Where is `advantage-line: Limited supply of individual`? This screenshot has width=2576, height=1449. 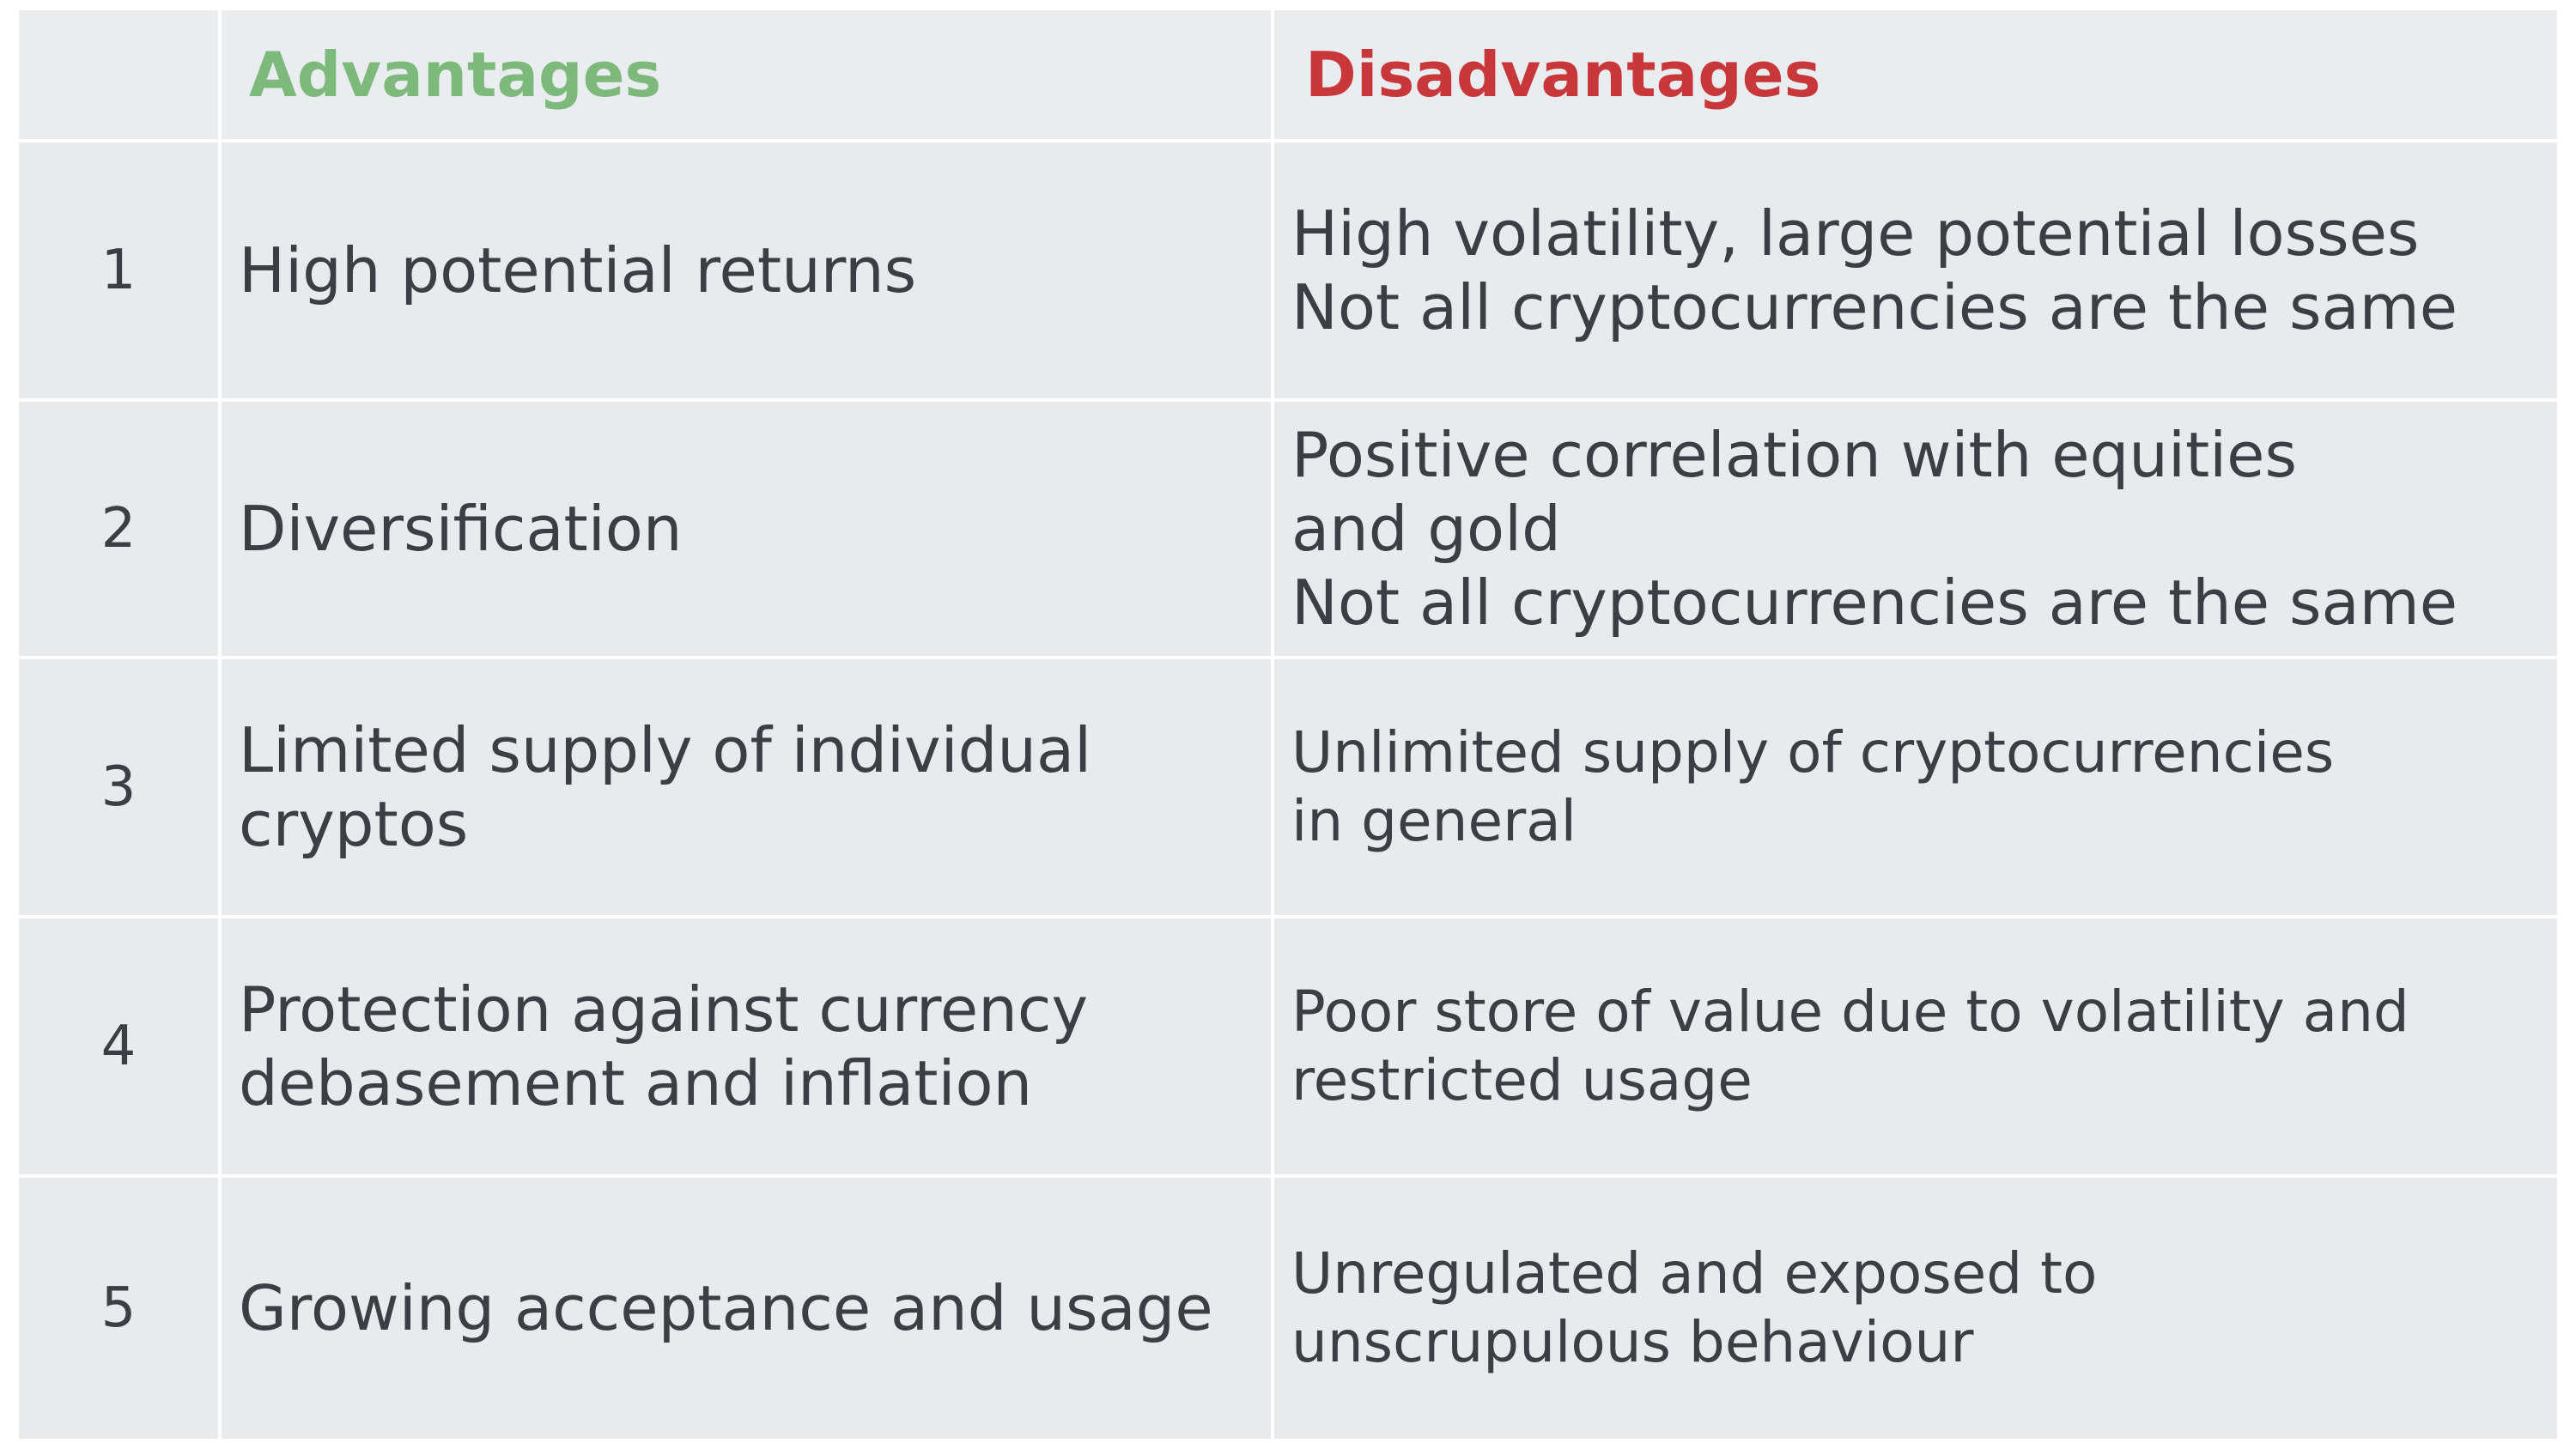
advantage-line: Limited supply of individual is located at coordinates (665, 750).